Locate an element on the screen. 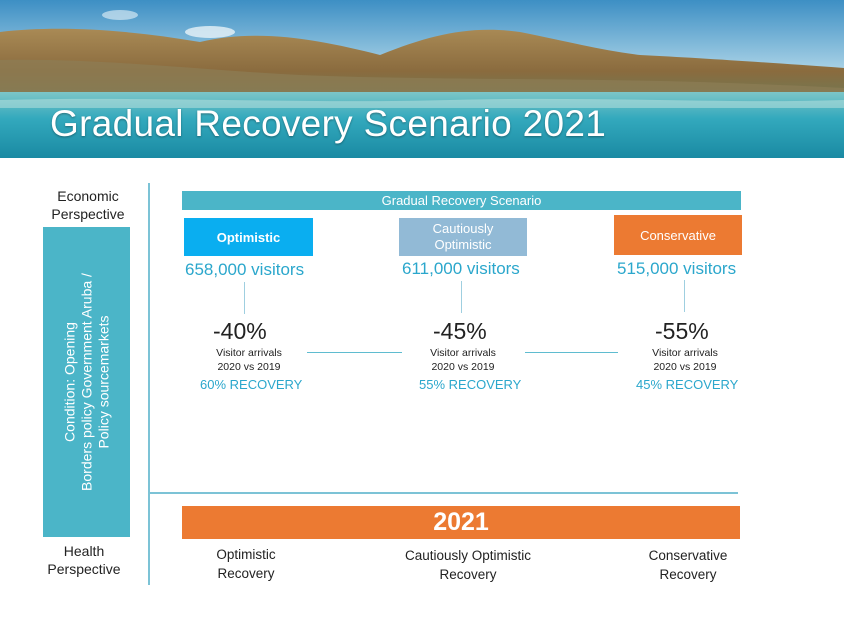 The image size is (844, 628). cautiously-bottom-line2: Recovery is located at coordinates (468, 574).